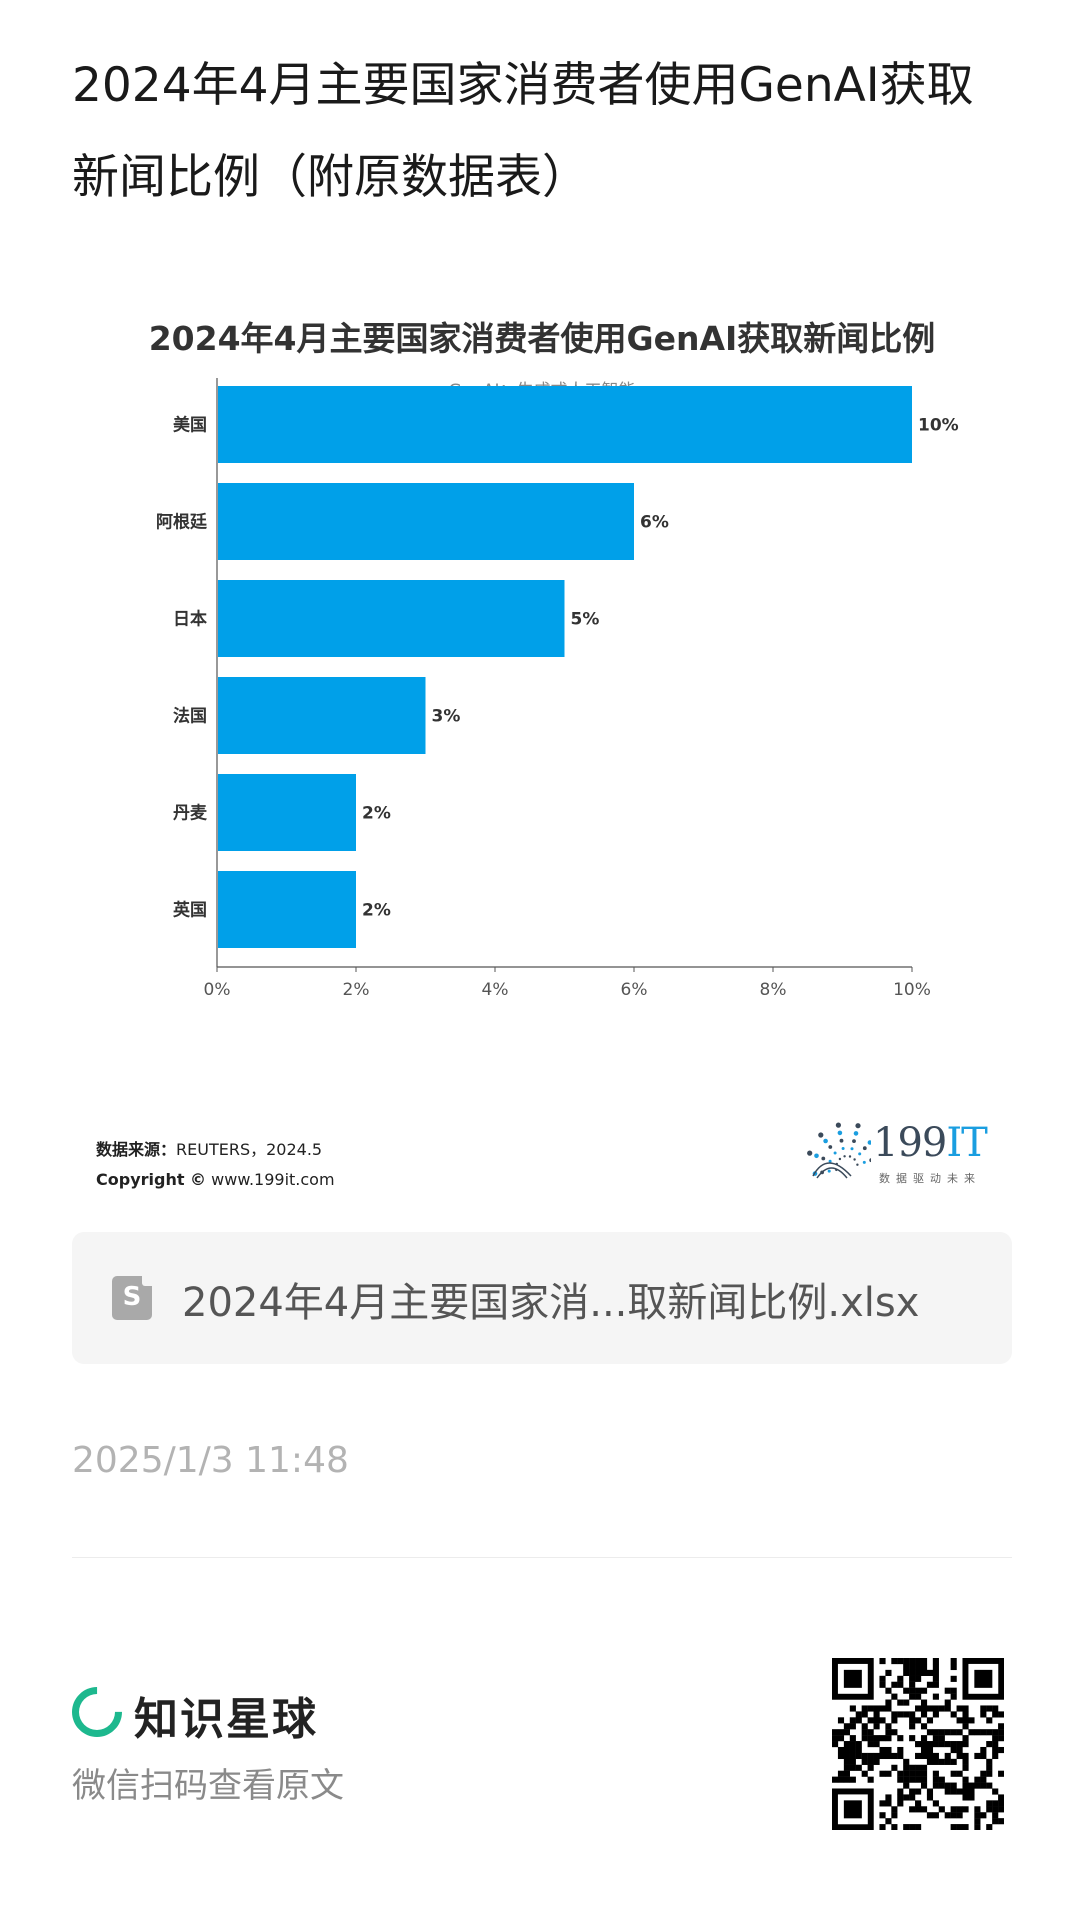  I want to click on scan-tip: 微信扫码查看原文, so click(208, 1786).